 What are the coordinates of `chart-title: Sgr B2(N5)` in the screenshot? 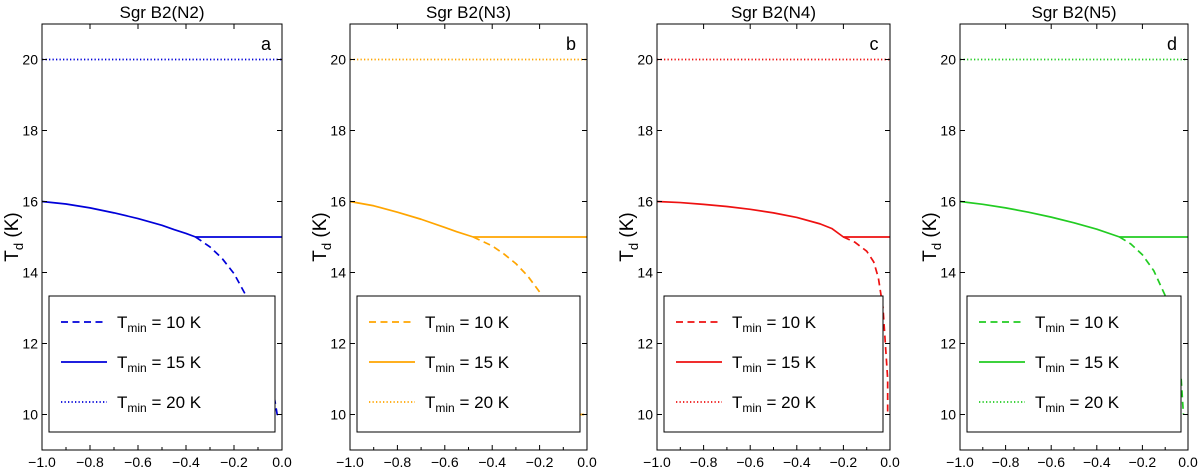 It's located at (1073, 12).